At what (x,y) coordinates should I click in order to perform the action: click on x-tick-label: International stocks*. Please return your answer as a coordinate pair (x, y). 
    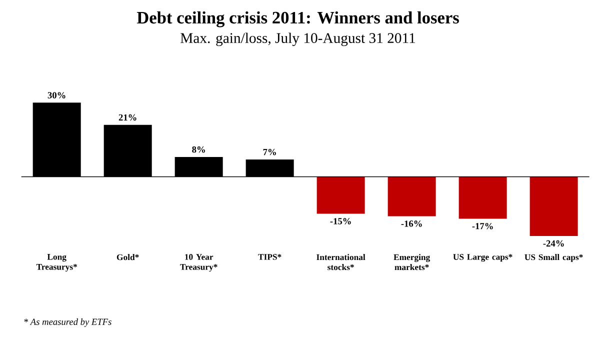
    Looking at the image, I should click on (341, 262).